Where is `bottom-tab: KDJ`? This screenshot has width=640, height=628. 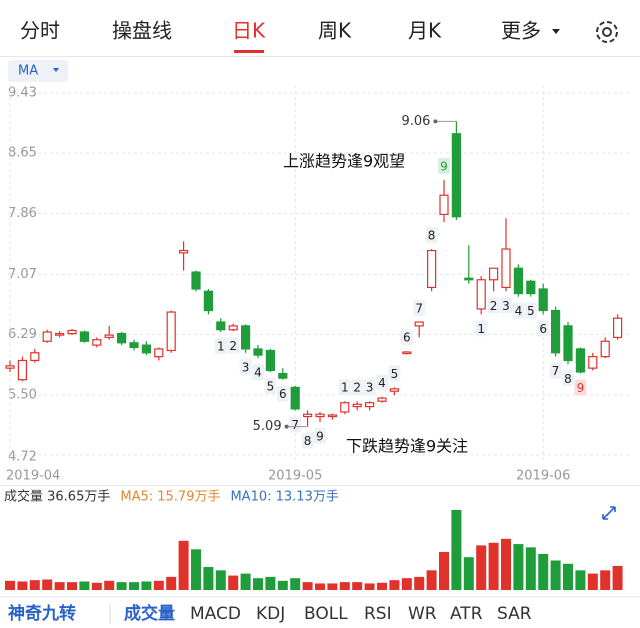
bottom-tab: KDJ is located at coordinates (270, 614).